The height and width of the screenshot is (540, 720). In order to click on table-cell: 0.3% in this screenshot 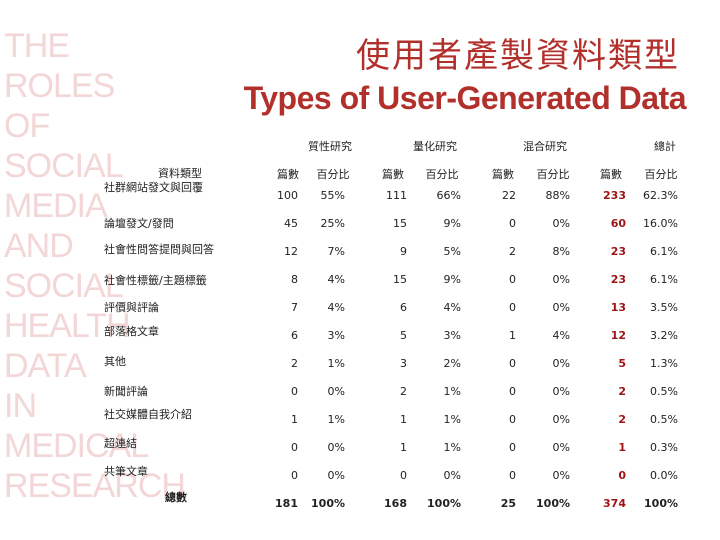, I will do `click(664, 447)`.